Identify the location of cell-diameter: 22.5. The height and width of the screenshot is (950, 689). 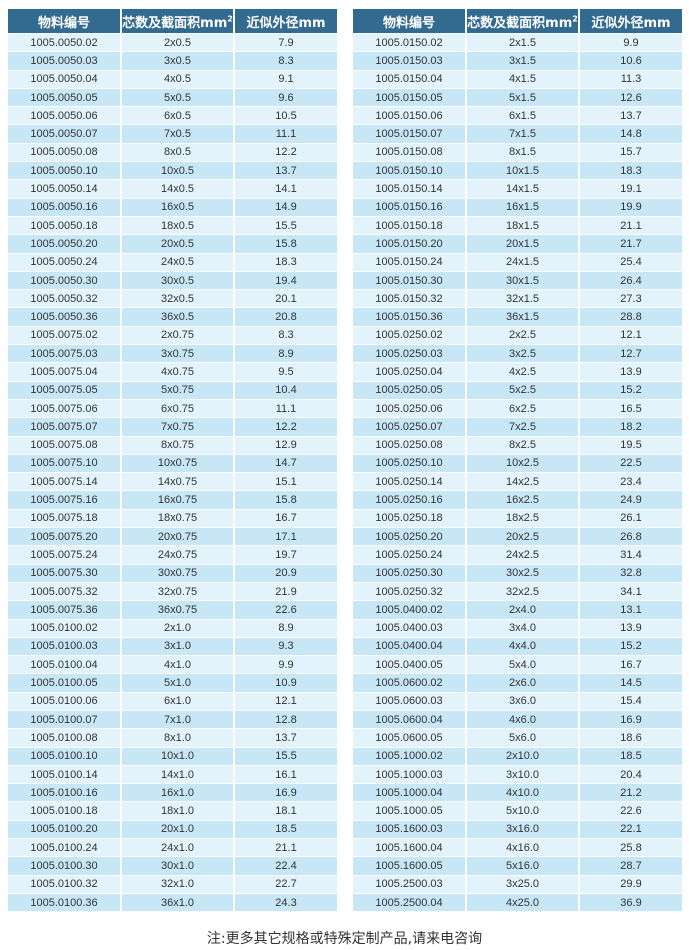
(631, 463).